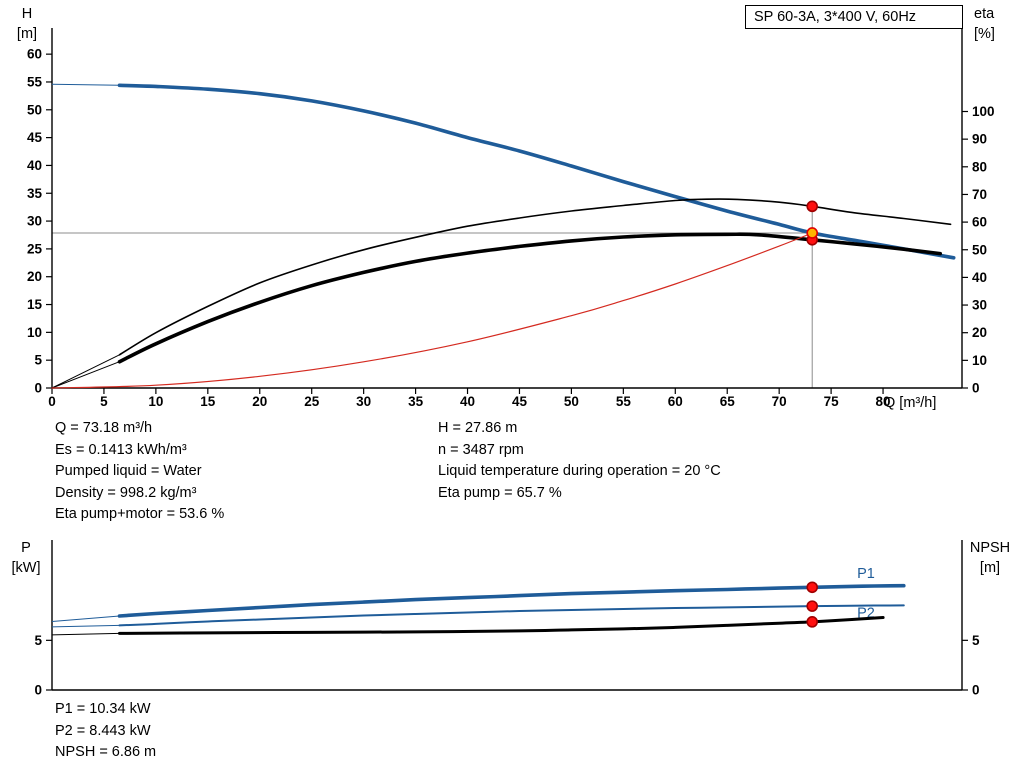 The image size is (1024, 781). Describe the element at coordinates (467, 401) in the screenshot. I see `x-tick-label: 40` at that location.